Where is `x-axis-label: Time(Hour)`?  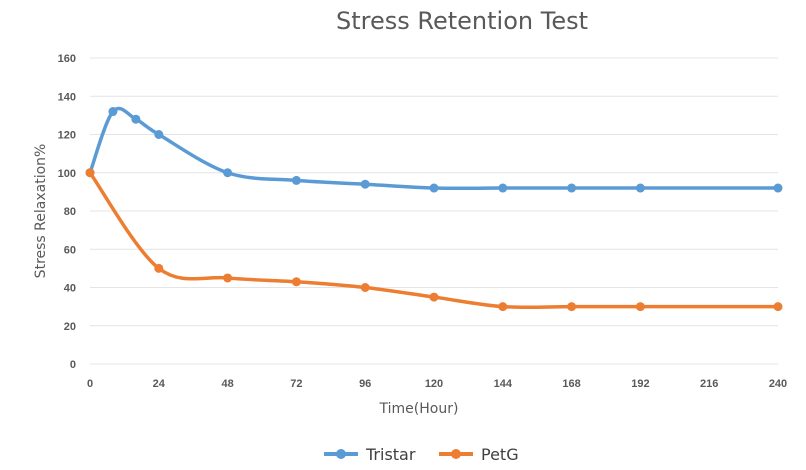
x-axis-label: Time(Hour) is located at coordinates (419, 409).